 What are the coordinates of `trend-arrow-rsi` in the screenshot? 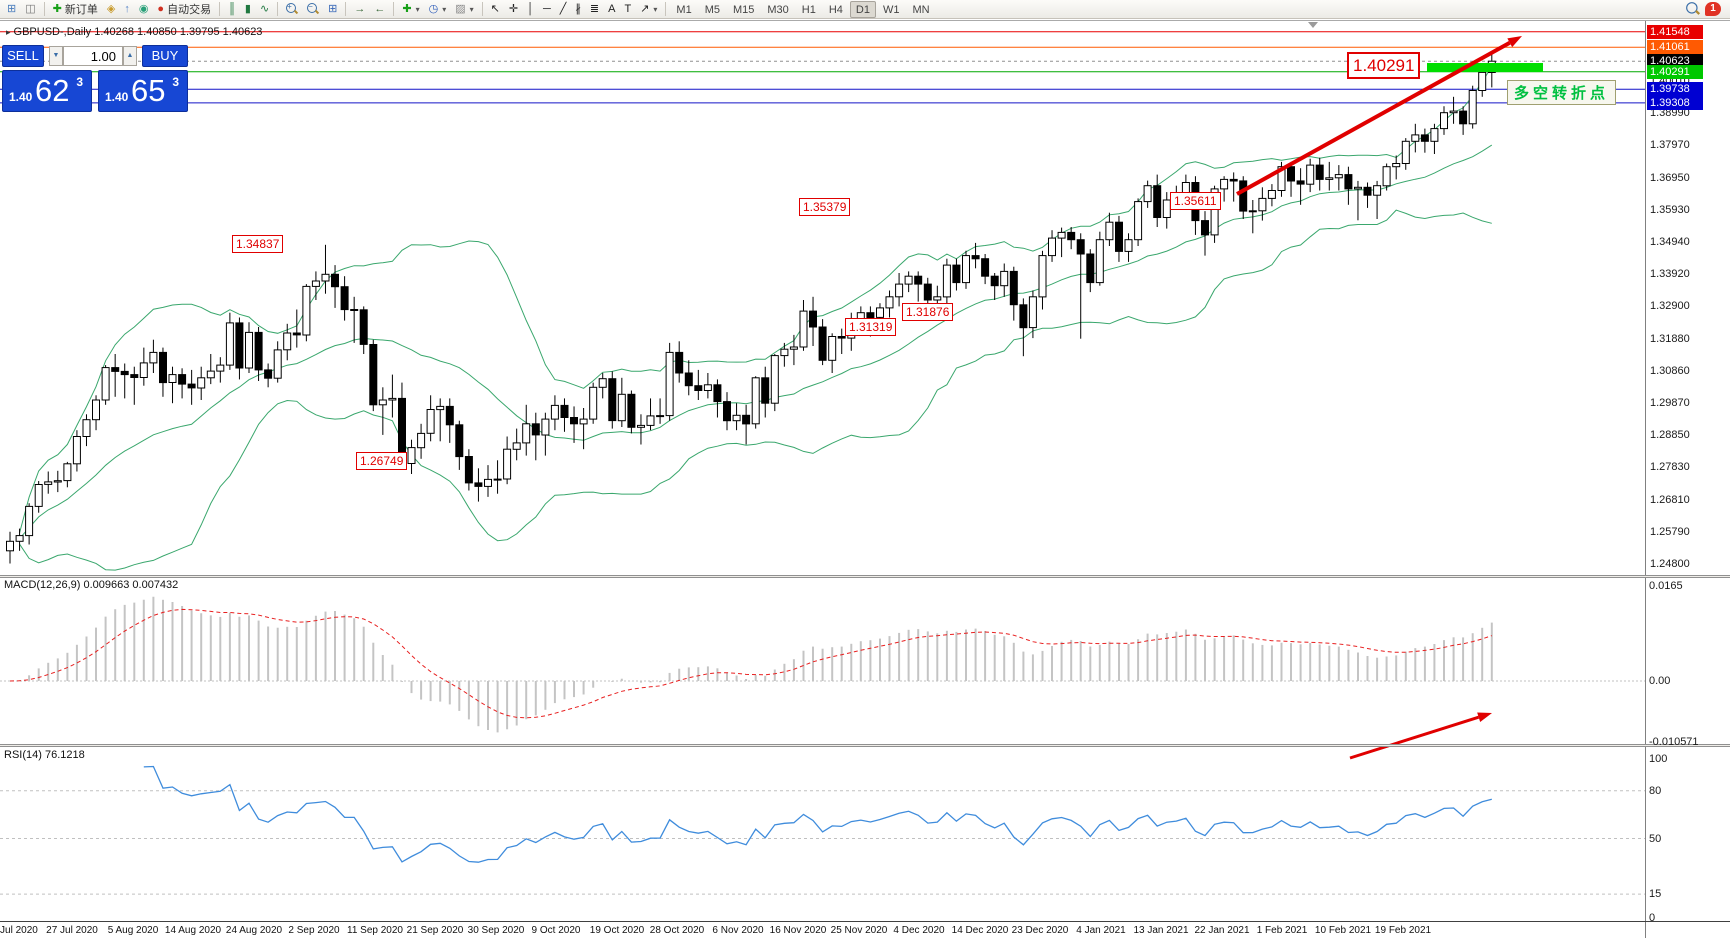 It's located at (1420, 736).